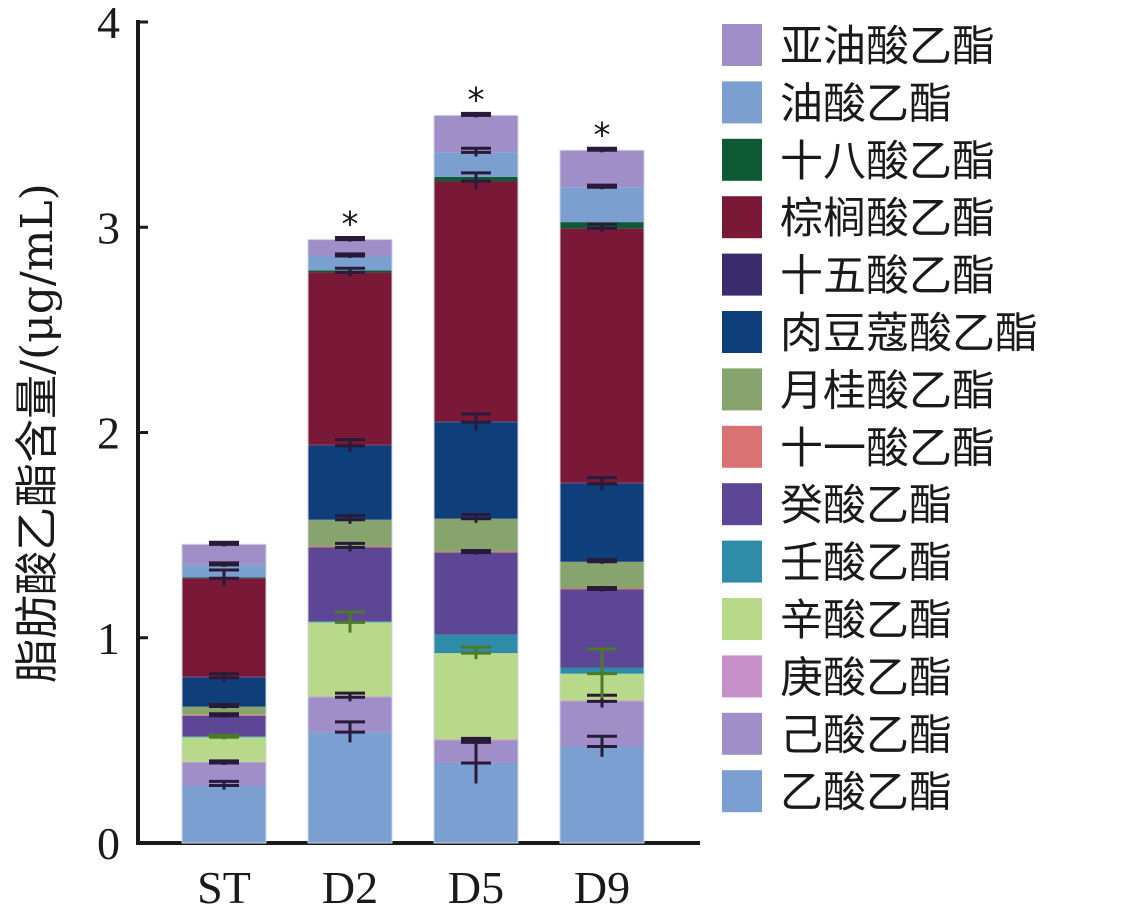 This screenshot has width=1127, height=908. Describe the element at coordinates (887, 47) in the screenshot. I see `legend-label: 亚油酸乙酯` at that location.